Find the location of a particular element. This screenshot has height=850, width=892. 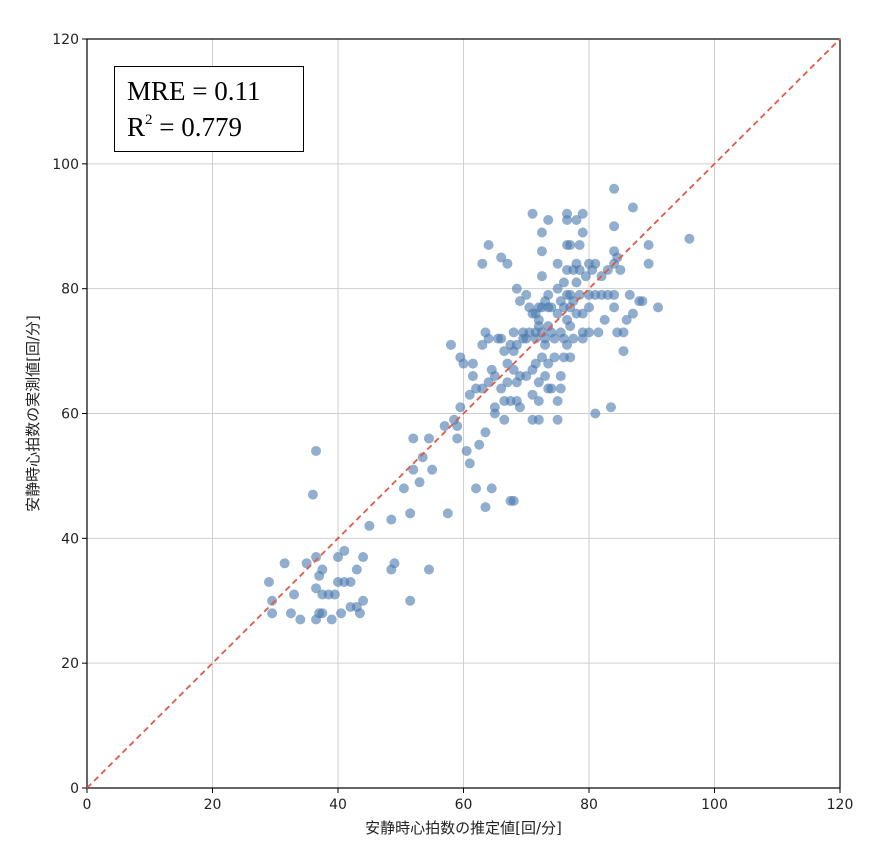

y-axis-ticks: 0 20 40 60 80 100 120 is located at coordinates (69, 414).